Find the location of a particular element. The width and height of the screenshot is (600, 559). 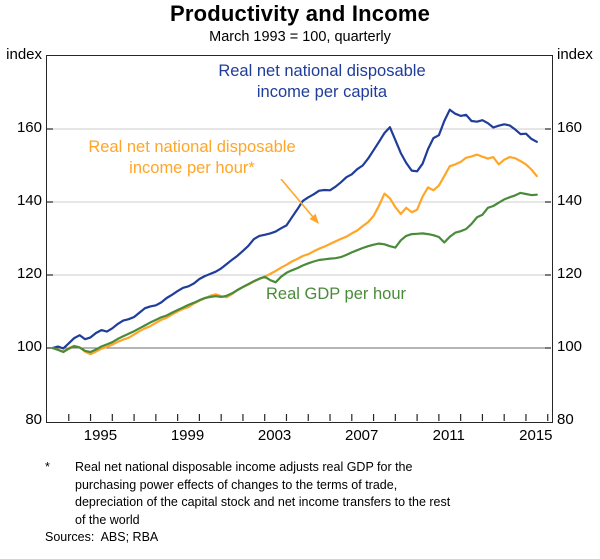

y-tick-label-right: 80 is located at coordinates (565, 419).